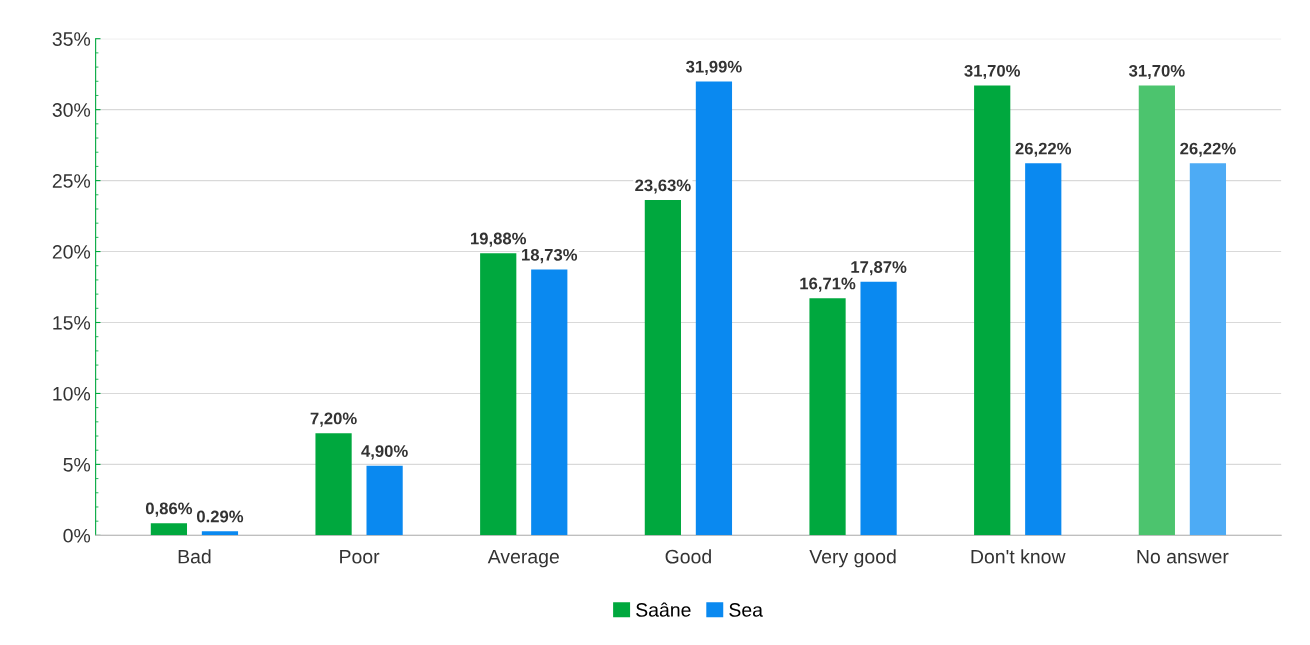 The width and height of the screenshot is (1310, 645). Describe the element at coordinates (194, 556) in the screenshot. I see `x-tick-label: Bad` at that location.